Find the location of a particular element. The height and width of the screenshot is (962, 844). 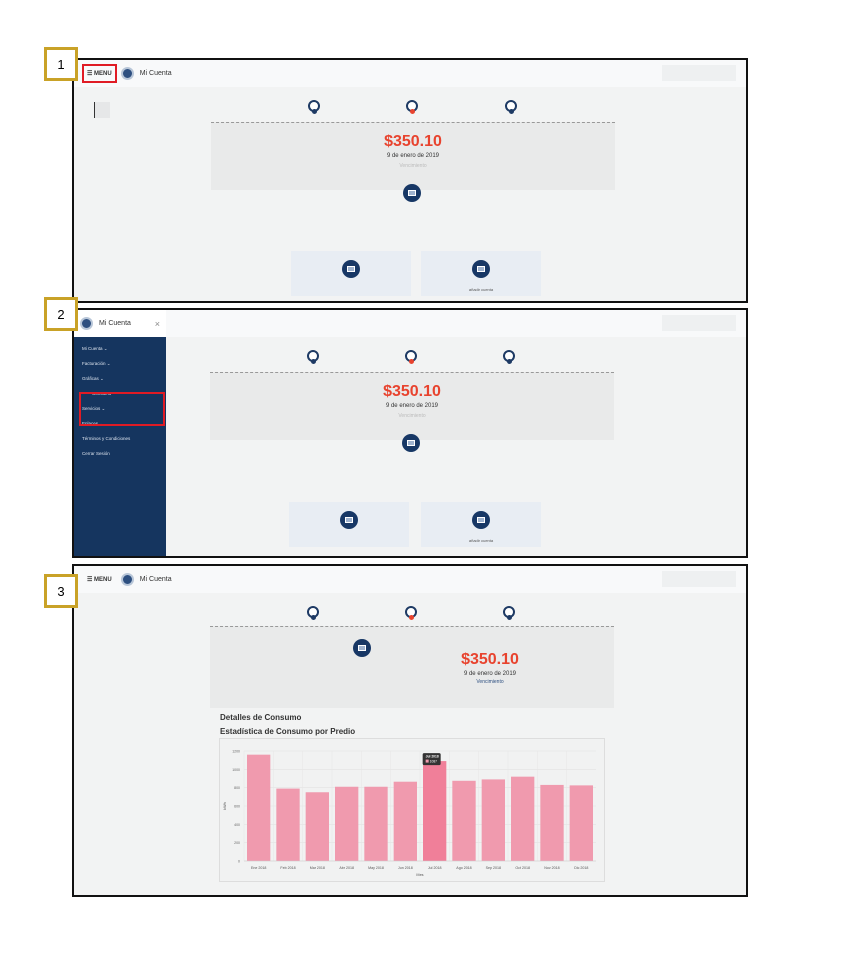

chart-title: Estadística de Consumo por Predio is located at coordinates (288, 731).